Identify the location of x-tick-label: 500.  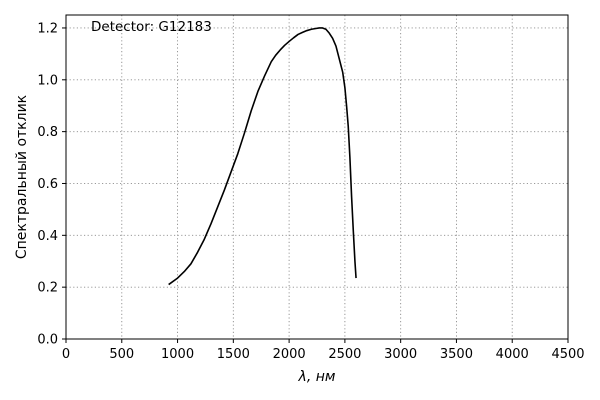
(121, 354).